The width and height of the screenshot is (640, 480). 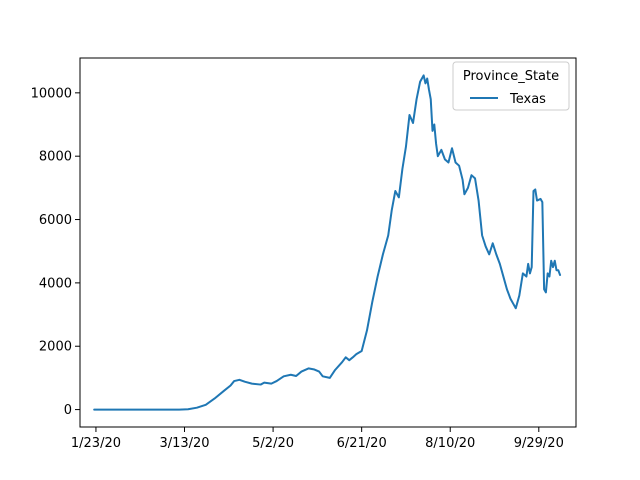 I want to click on y-tick-label: 8000, so click(x=55, y=157).